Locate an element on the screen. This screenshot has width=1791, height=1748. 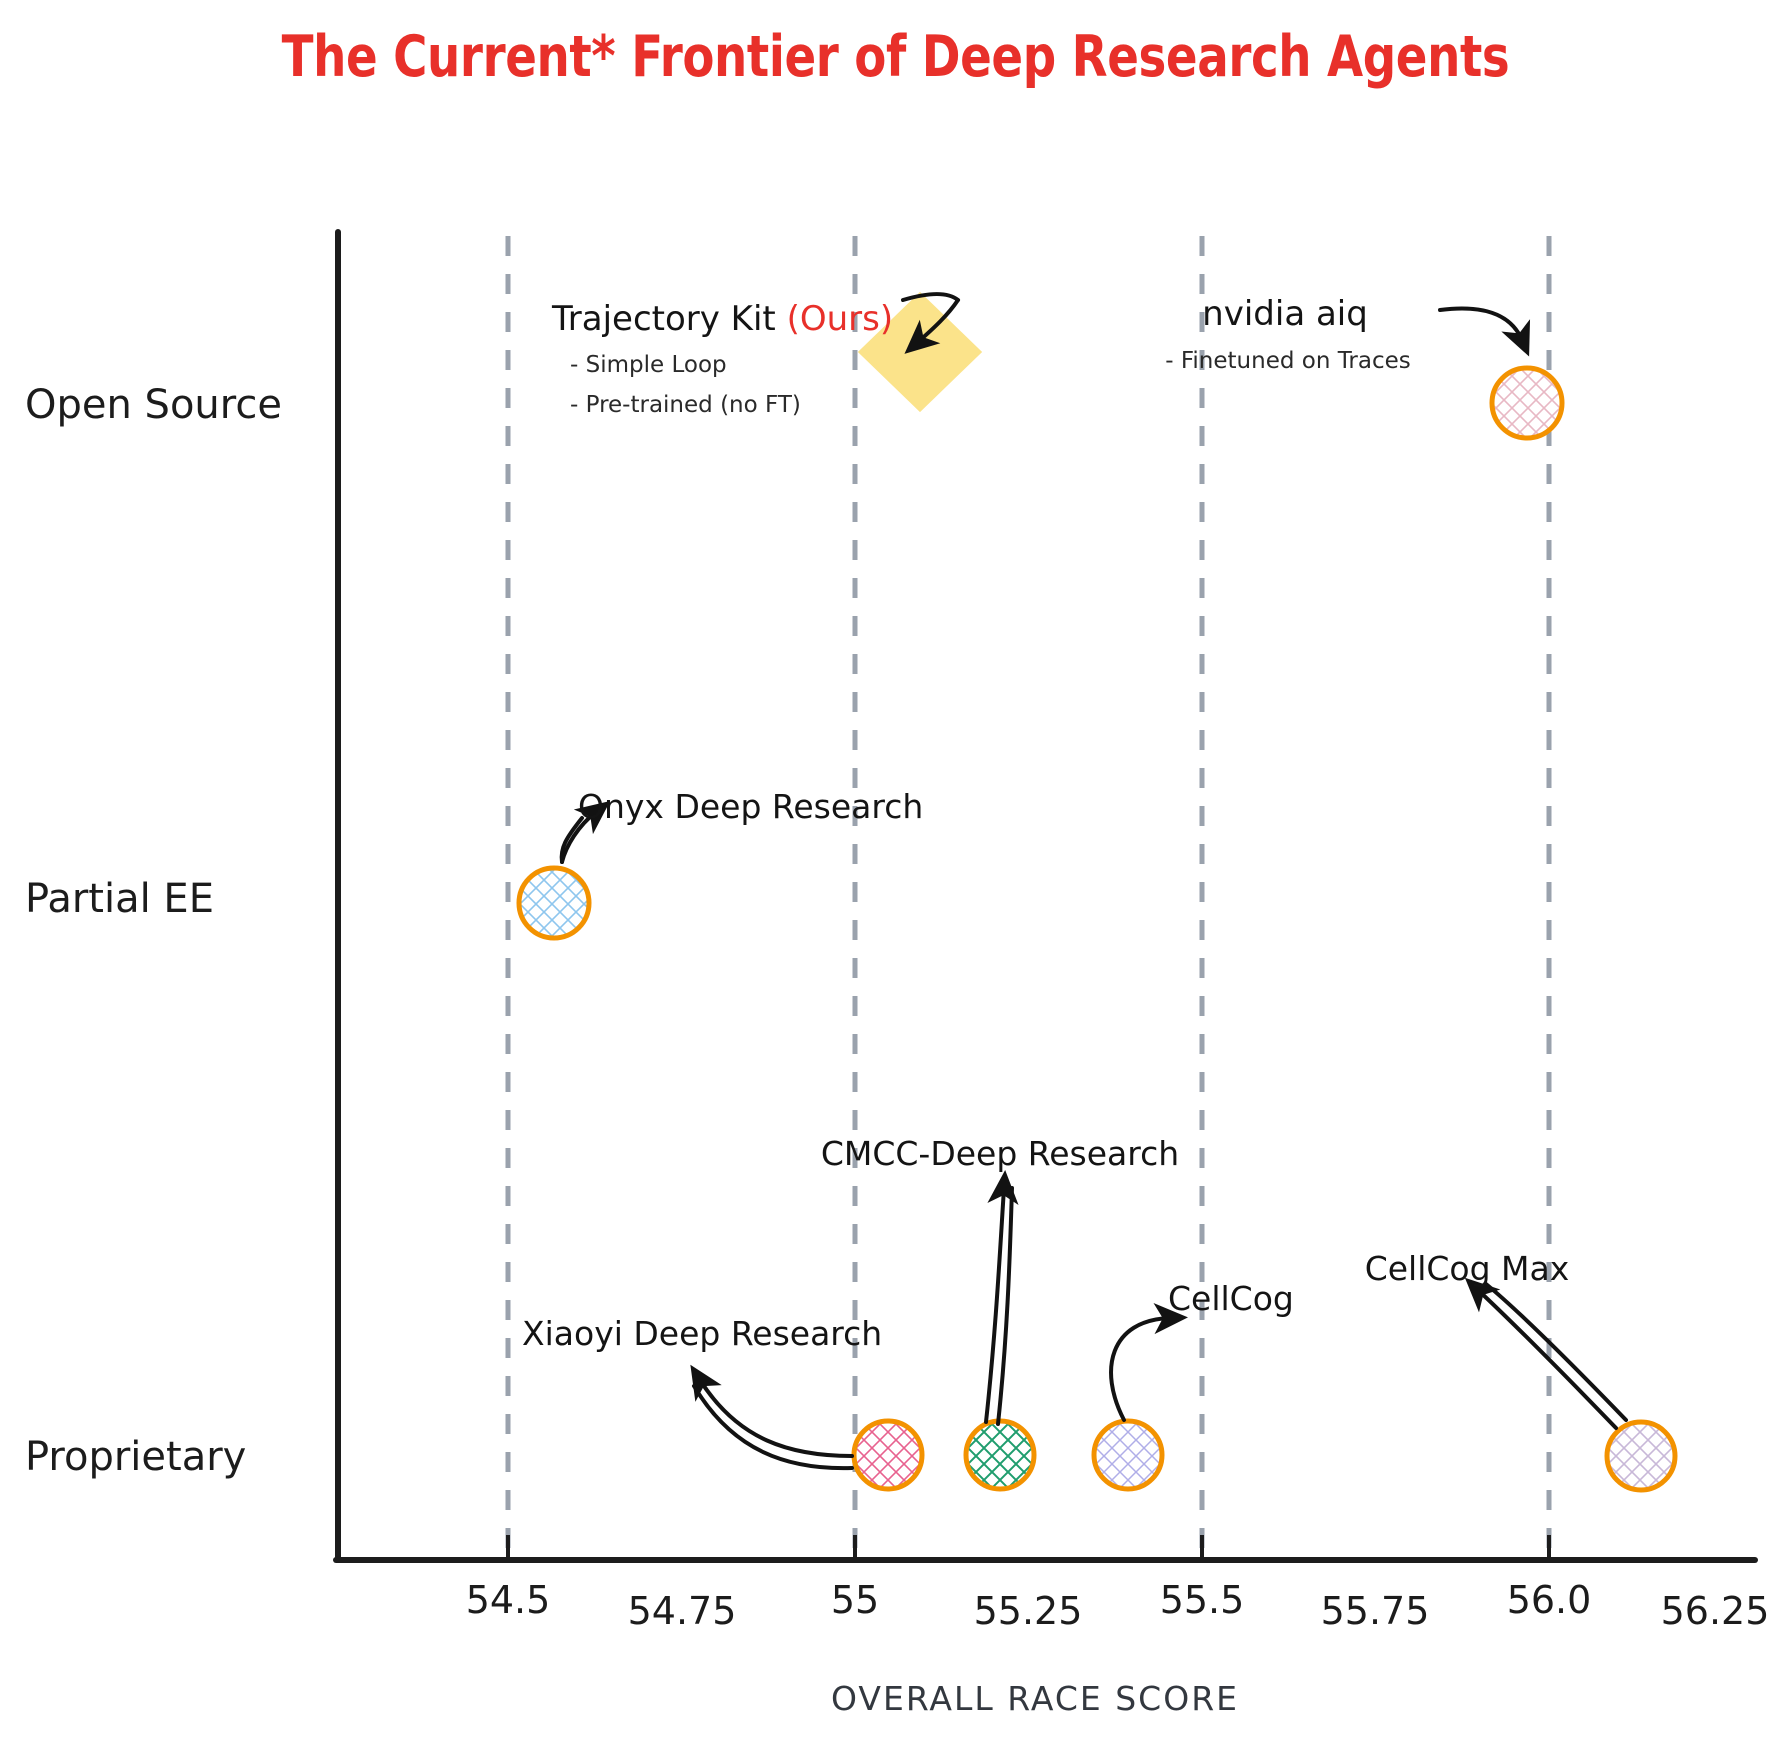
annotation-xiaoyi-deep-research: Xiaoyi Deep Research is located at coordinates (702, 1333).